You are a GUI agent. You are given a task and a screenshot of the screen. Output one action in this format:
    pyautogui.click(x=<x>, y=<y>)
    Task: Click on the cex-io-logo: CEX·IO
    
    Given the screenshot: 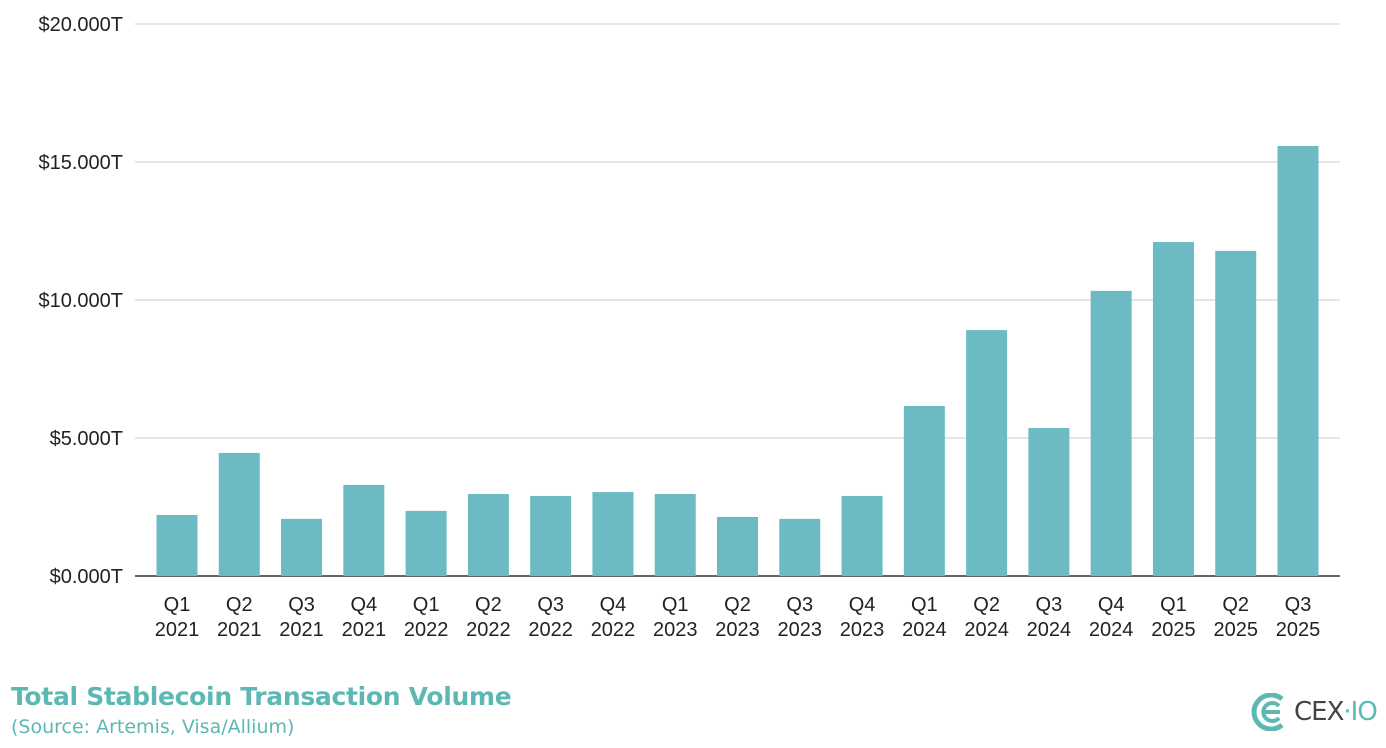 What is the action you would take?
    pyautogui.click(x=1313, y=712)
    